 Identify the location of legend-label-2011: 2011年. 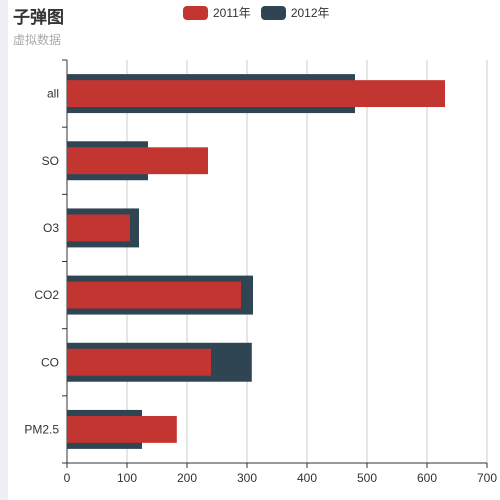
(232, 13).